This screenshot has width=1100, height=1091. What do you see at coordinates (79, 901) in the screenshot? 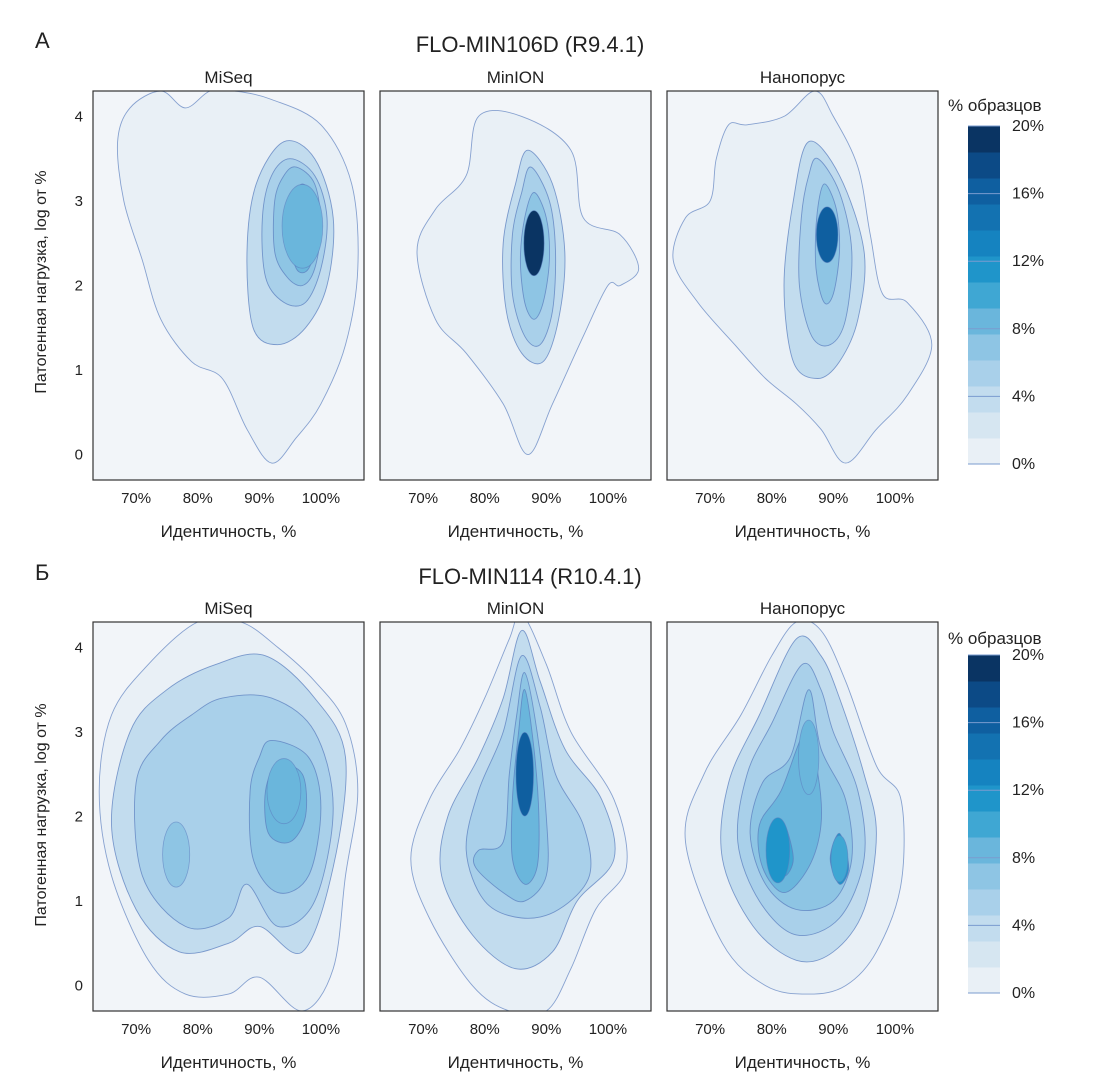
I see `y-tick-label: 1` at bounding box center [79, 901].